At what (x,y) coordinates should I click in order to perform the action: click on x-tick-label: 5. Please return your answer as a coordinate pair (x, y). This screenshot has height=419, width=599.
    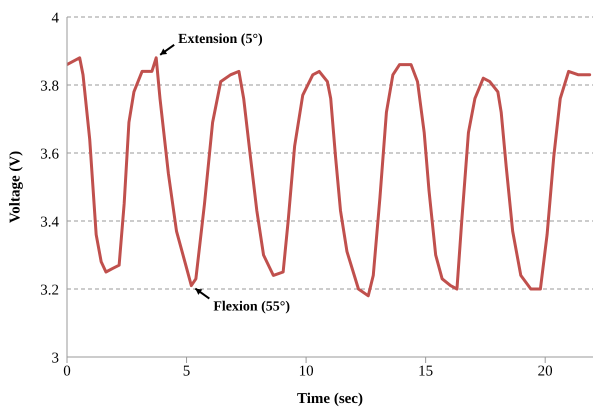
    Looking at the image, I should click on (186, 372).